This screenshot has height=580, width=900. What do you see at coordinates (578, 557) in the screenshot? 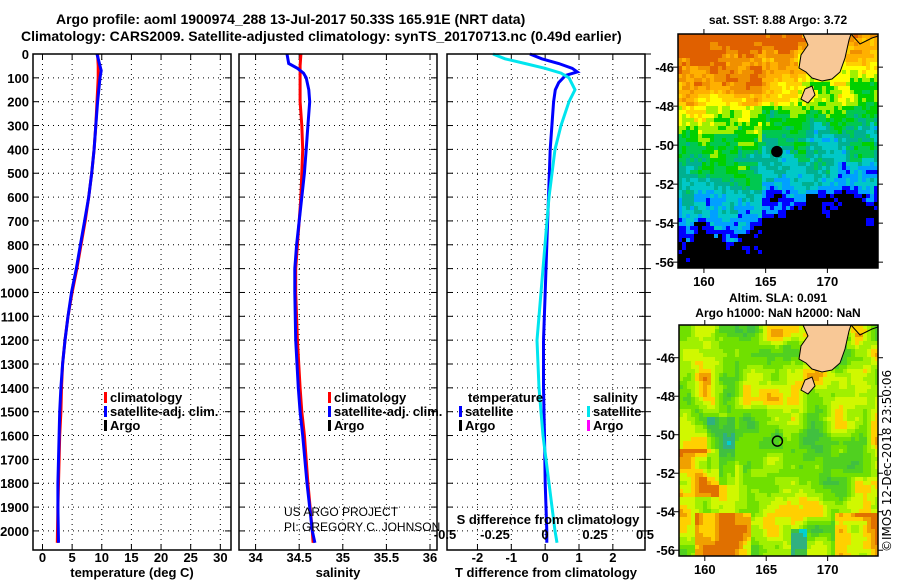
I see `x-tick-label: 1` at bounding box center [578, 557].